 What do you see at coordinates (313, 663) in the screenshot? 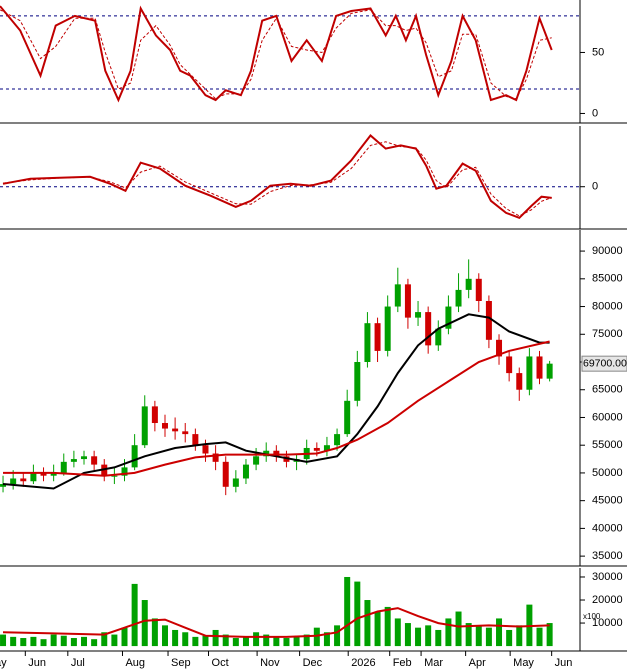
I see `x-tick-label: Dec` at bounding box center [313, 663].